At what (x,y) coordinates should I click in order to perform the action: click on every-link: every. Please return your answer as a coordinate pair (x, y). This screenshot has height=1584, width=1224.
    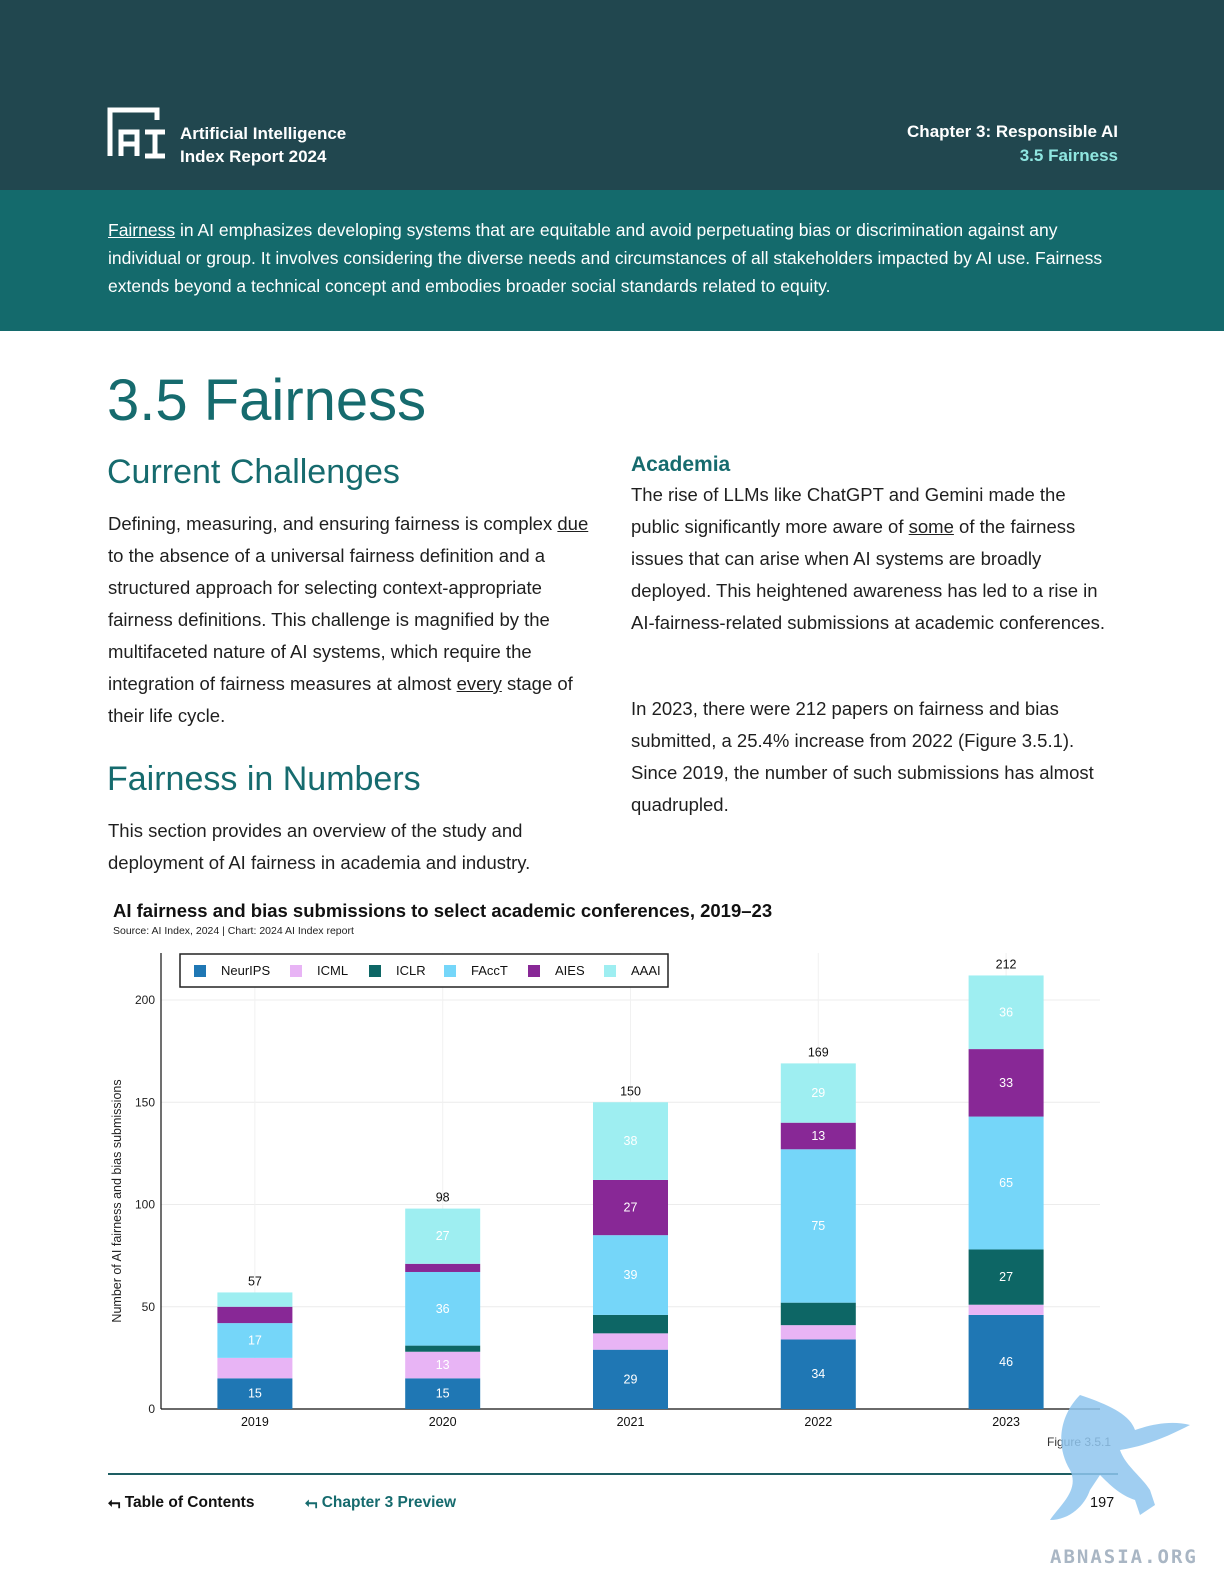
    Looking at the image, I should click on (479, 683).